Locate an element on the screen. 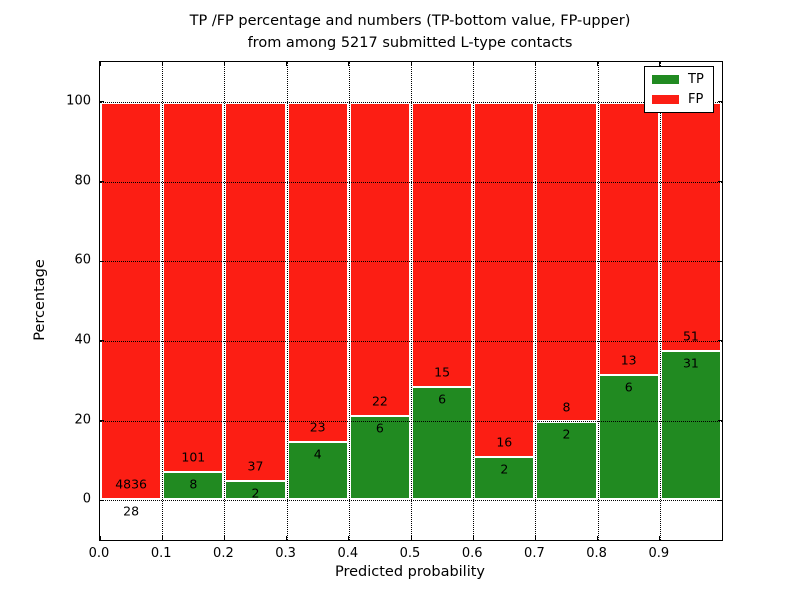 The height and width of the screenshot is (600, 800). legend-swatch-tp is located at coordinates (665, 79).